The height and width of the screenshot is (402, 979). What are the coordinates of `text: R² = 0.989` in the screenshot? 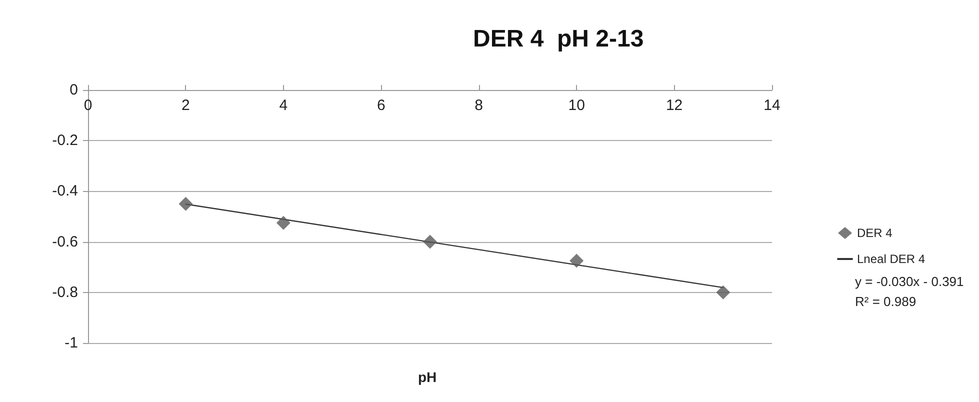 It's located at (885, 301).